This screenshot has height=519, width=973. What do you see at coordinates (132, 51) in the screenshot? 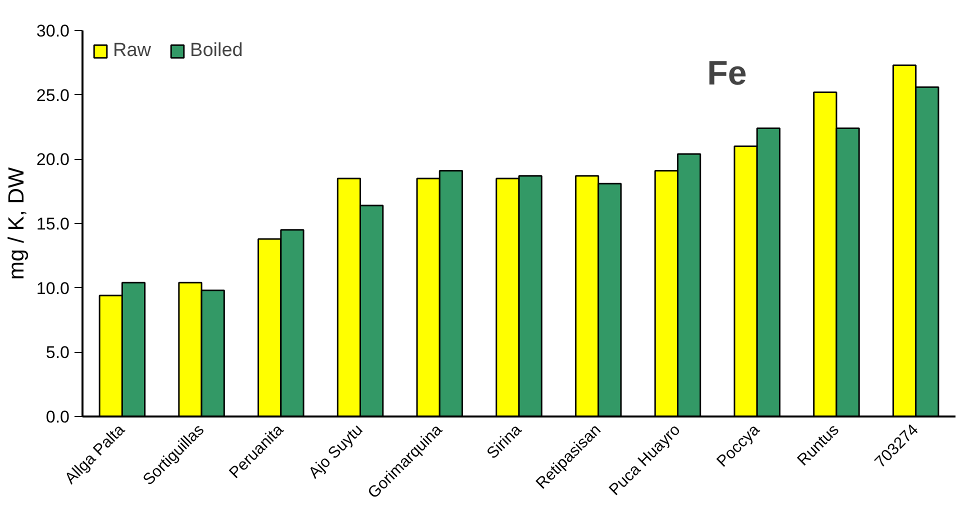
I see `legend-label: Raw` at bounding box center [132, 51].